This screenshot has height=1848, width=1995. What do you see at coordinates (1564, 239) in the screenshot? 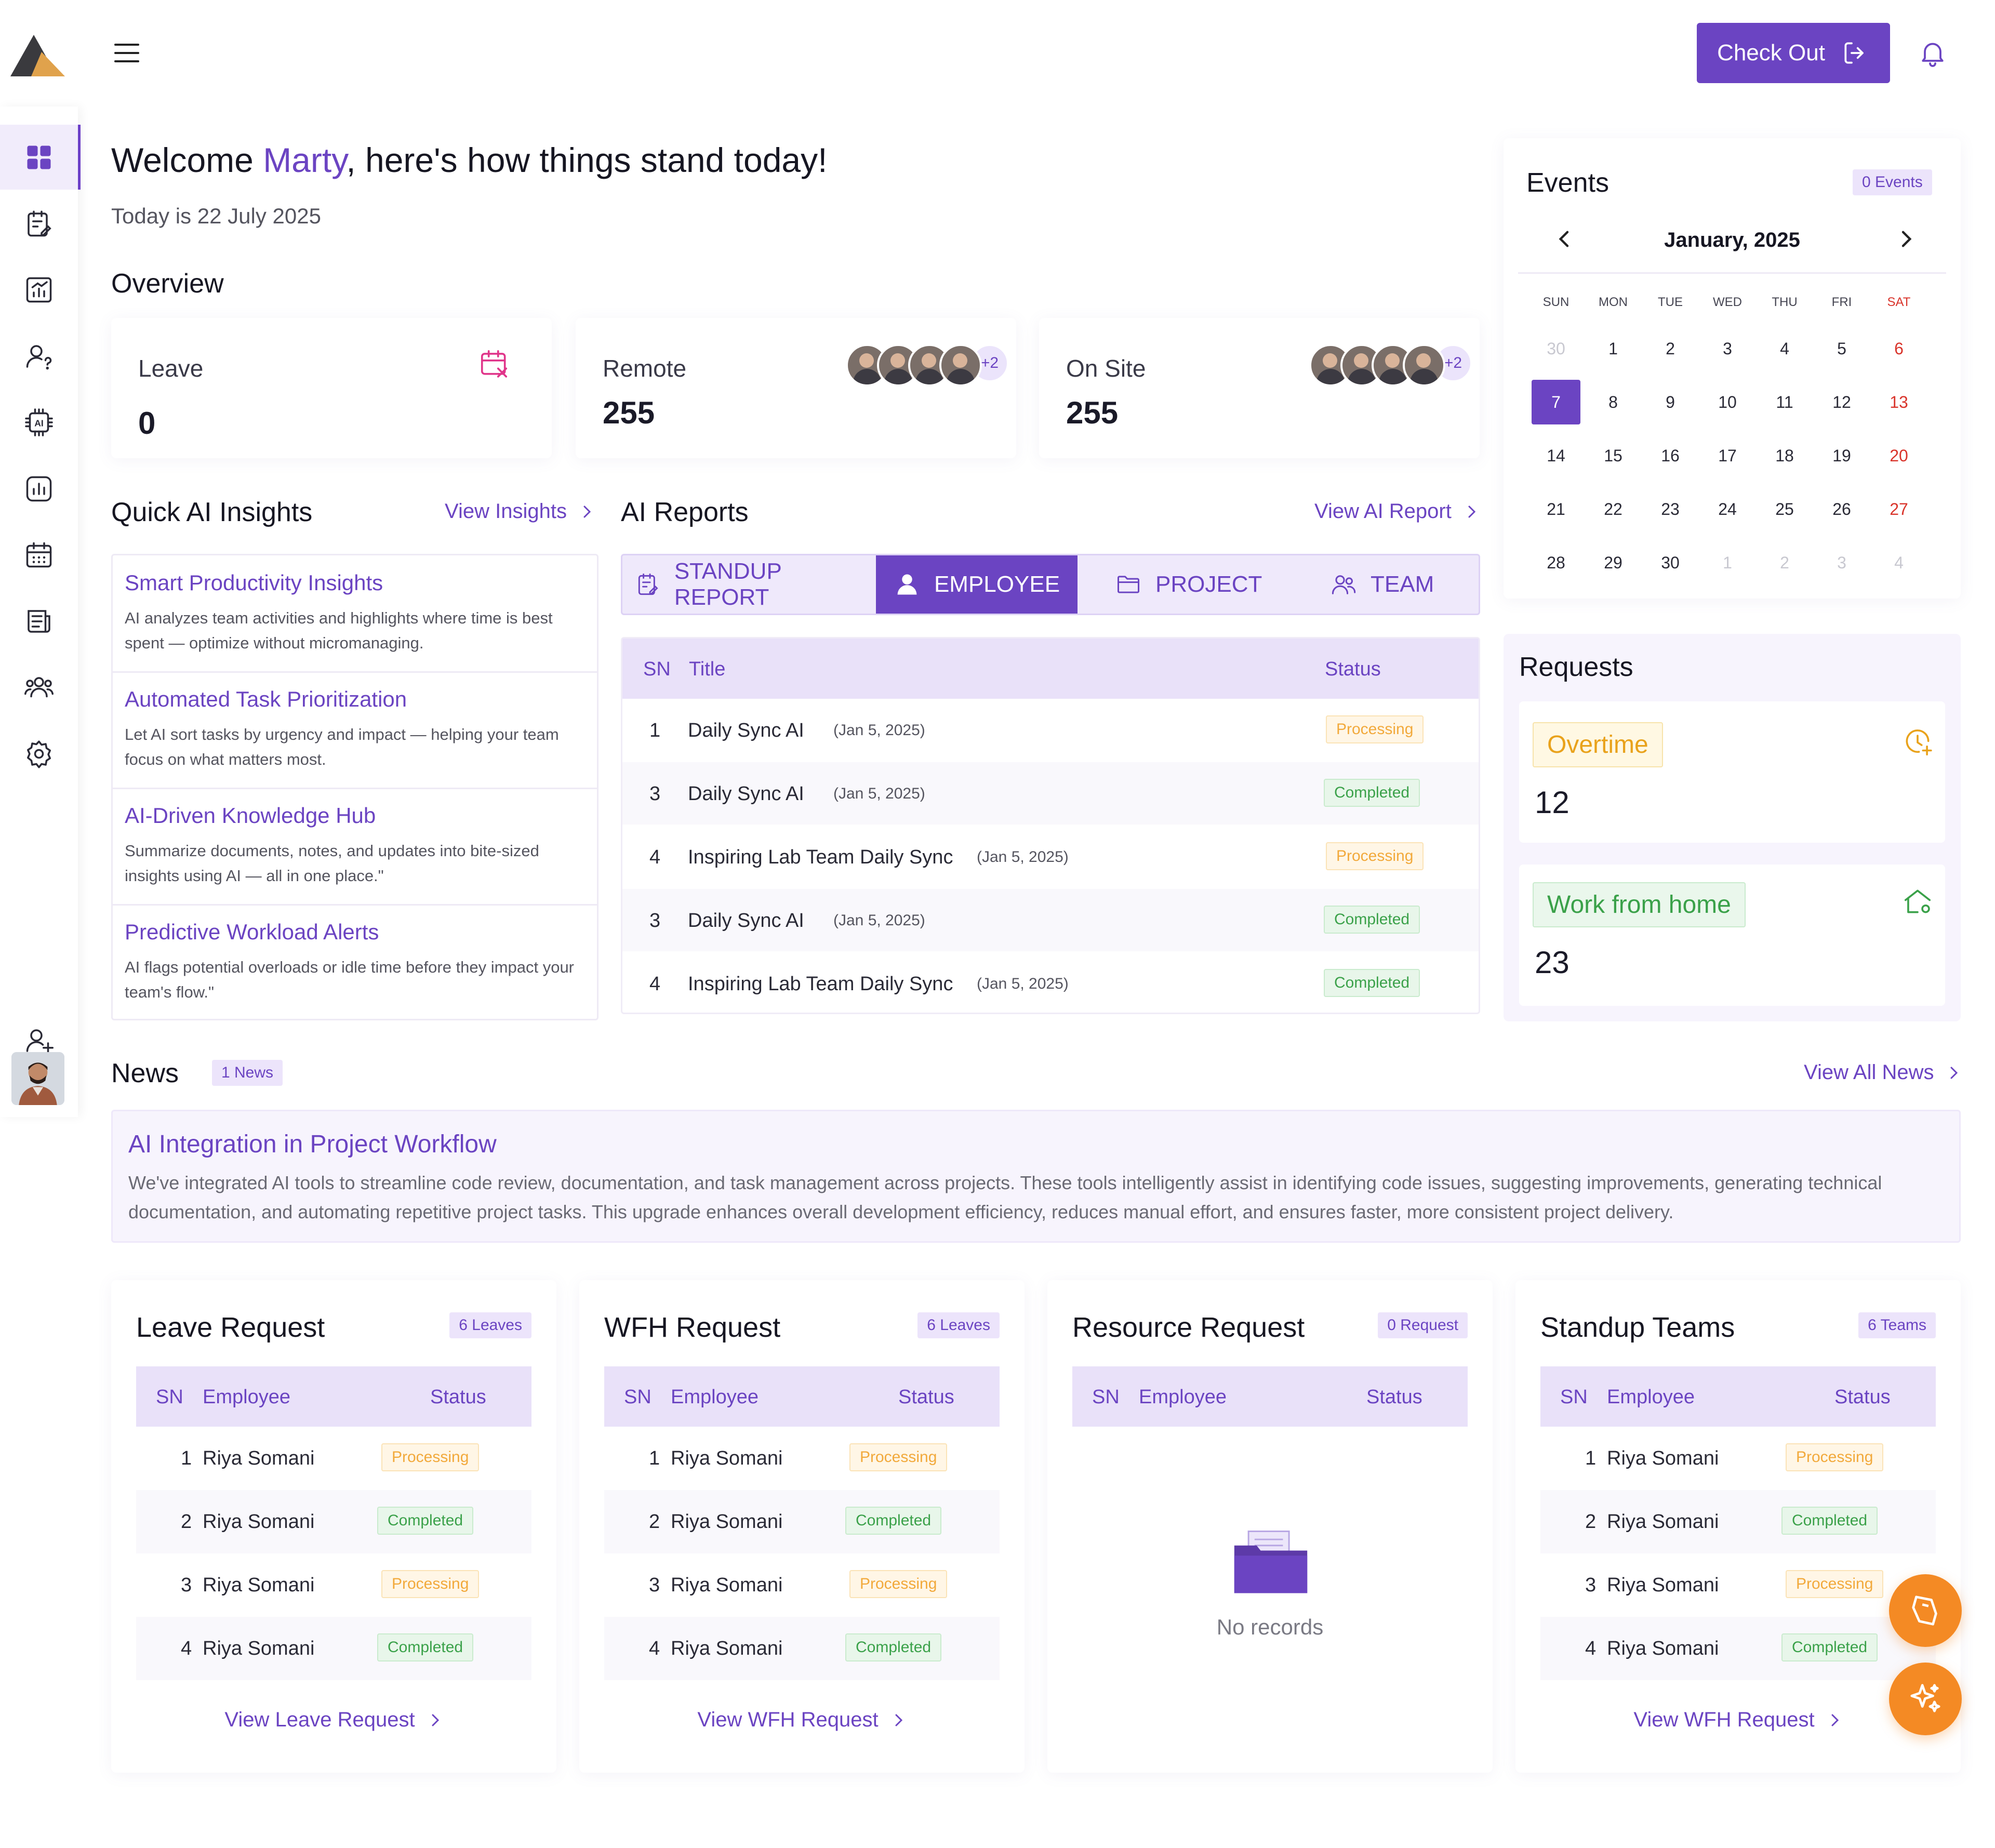
I see `prev-month-icon` at bounding box center [1564, 239].